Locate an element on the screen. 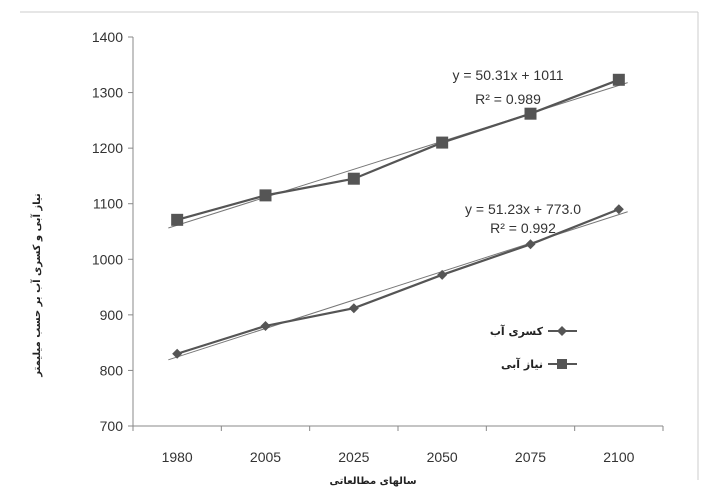  y-tick-label: 1200 is located at coordinates (107, 148).